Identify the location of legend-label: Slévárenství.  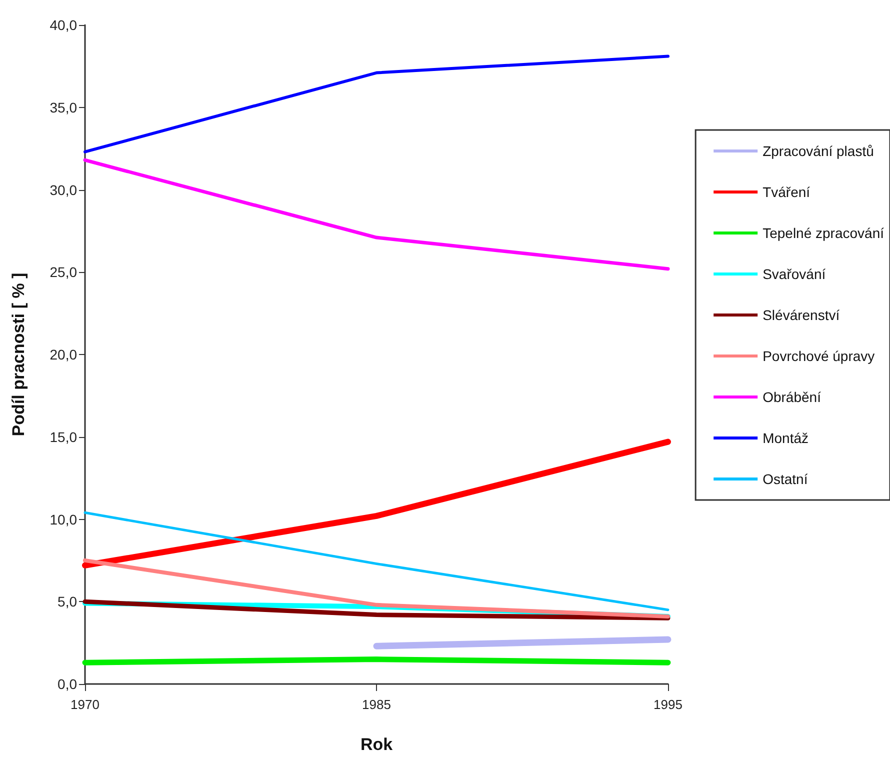
(801, 315).